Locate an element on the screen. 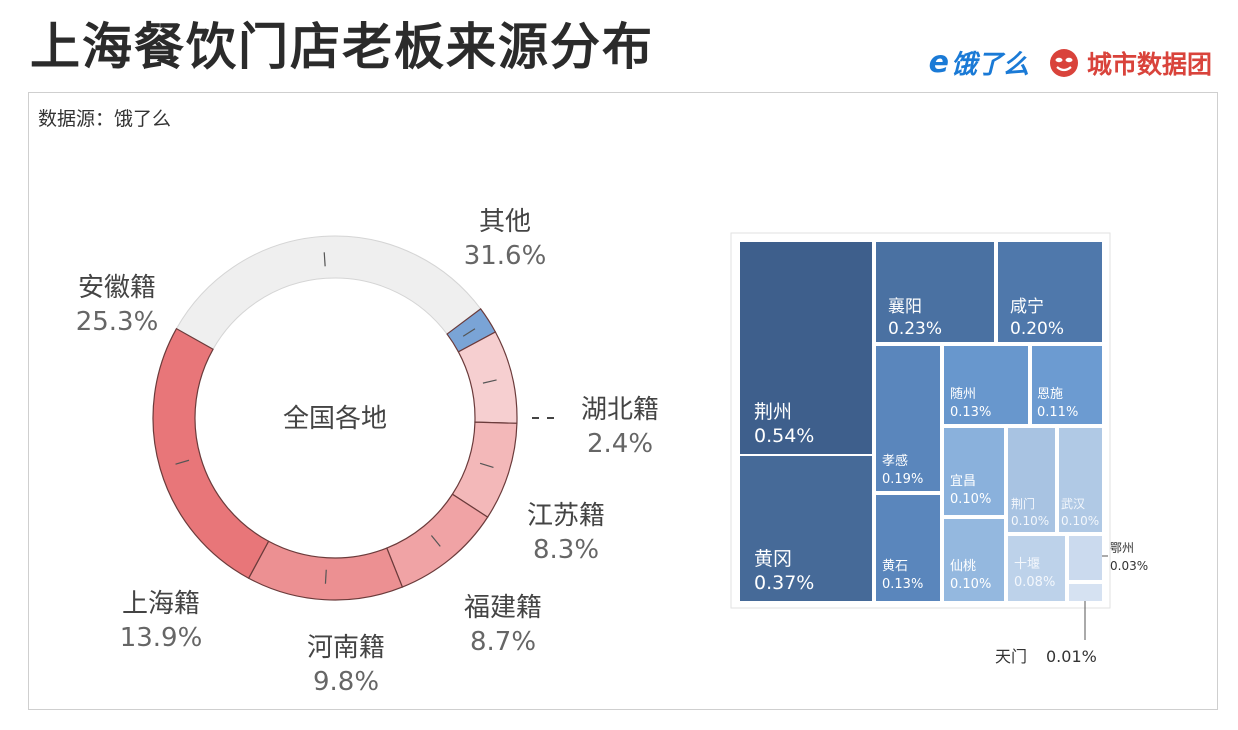  treemap-label-name: 咸宁 is located at coordinates (1027, 307).